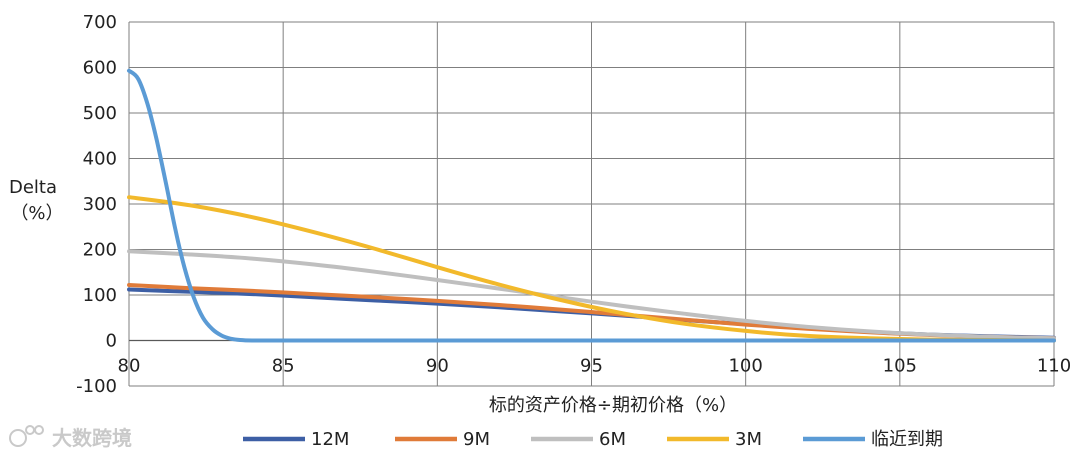 The width and height of the screenshot is (1080, 458). Describe the element at coordinates (591, 366) in the screenshot. I see `x-tick-label: 95` at that location.